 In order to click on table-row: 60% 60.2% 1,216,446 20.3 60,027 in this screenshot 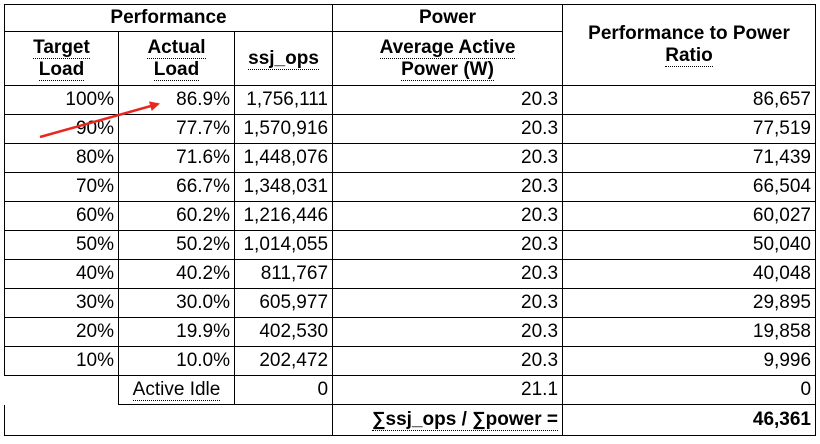, I will do `click(410, 216)`.